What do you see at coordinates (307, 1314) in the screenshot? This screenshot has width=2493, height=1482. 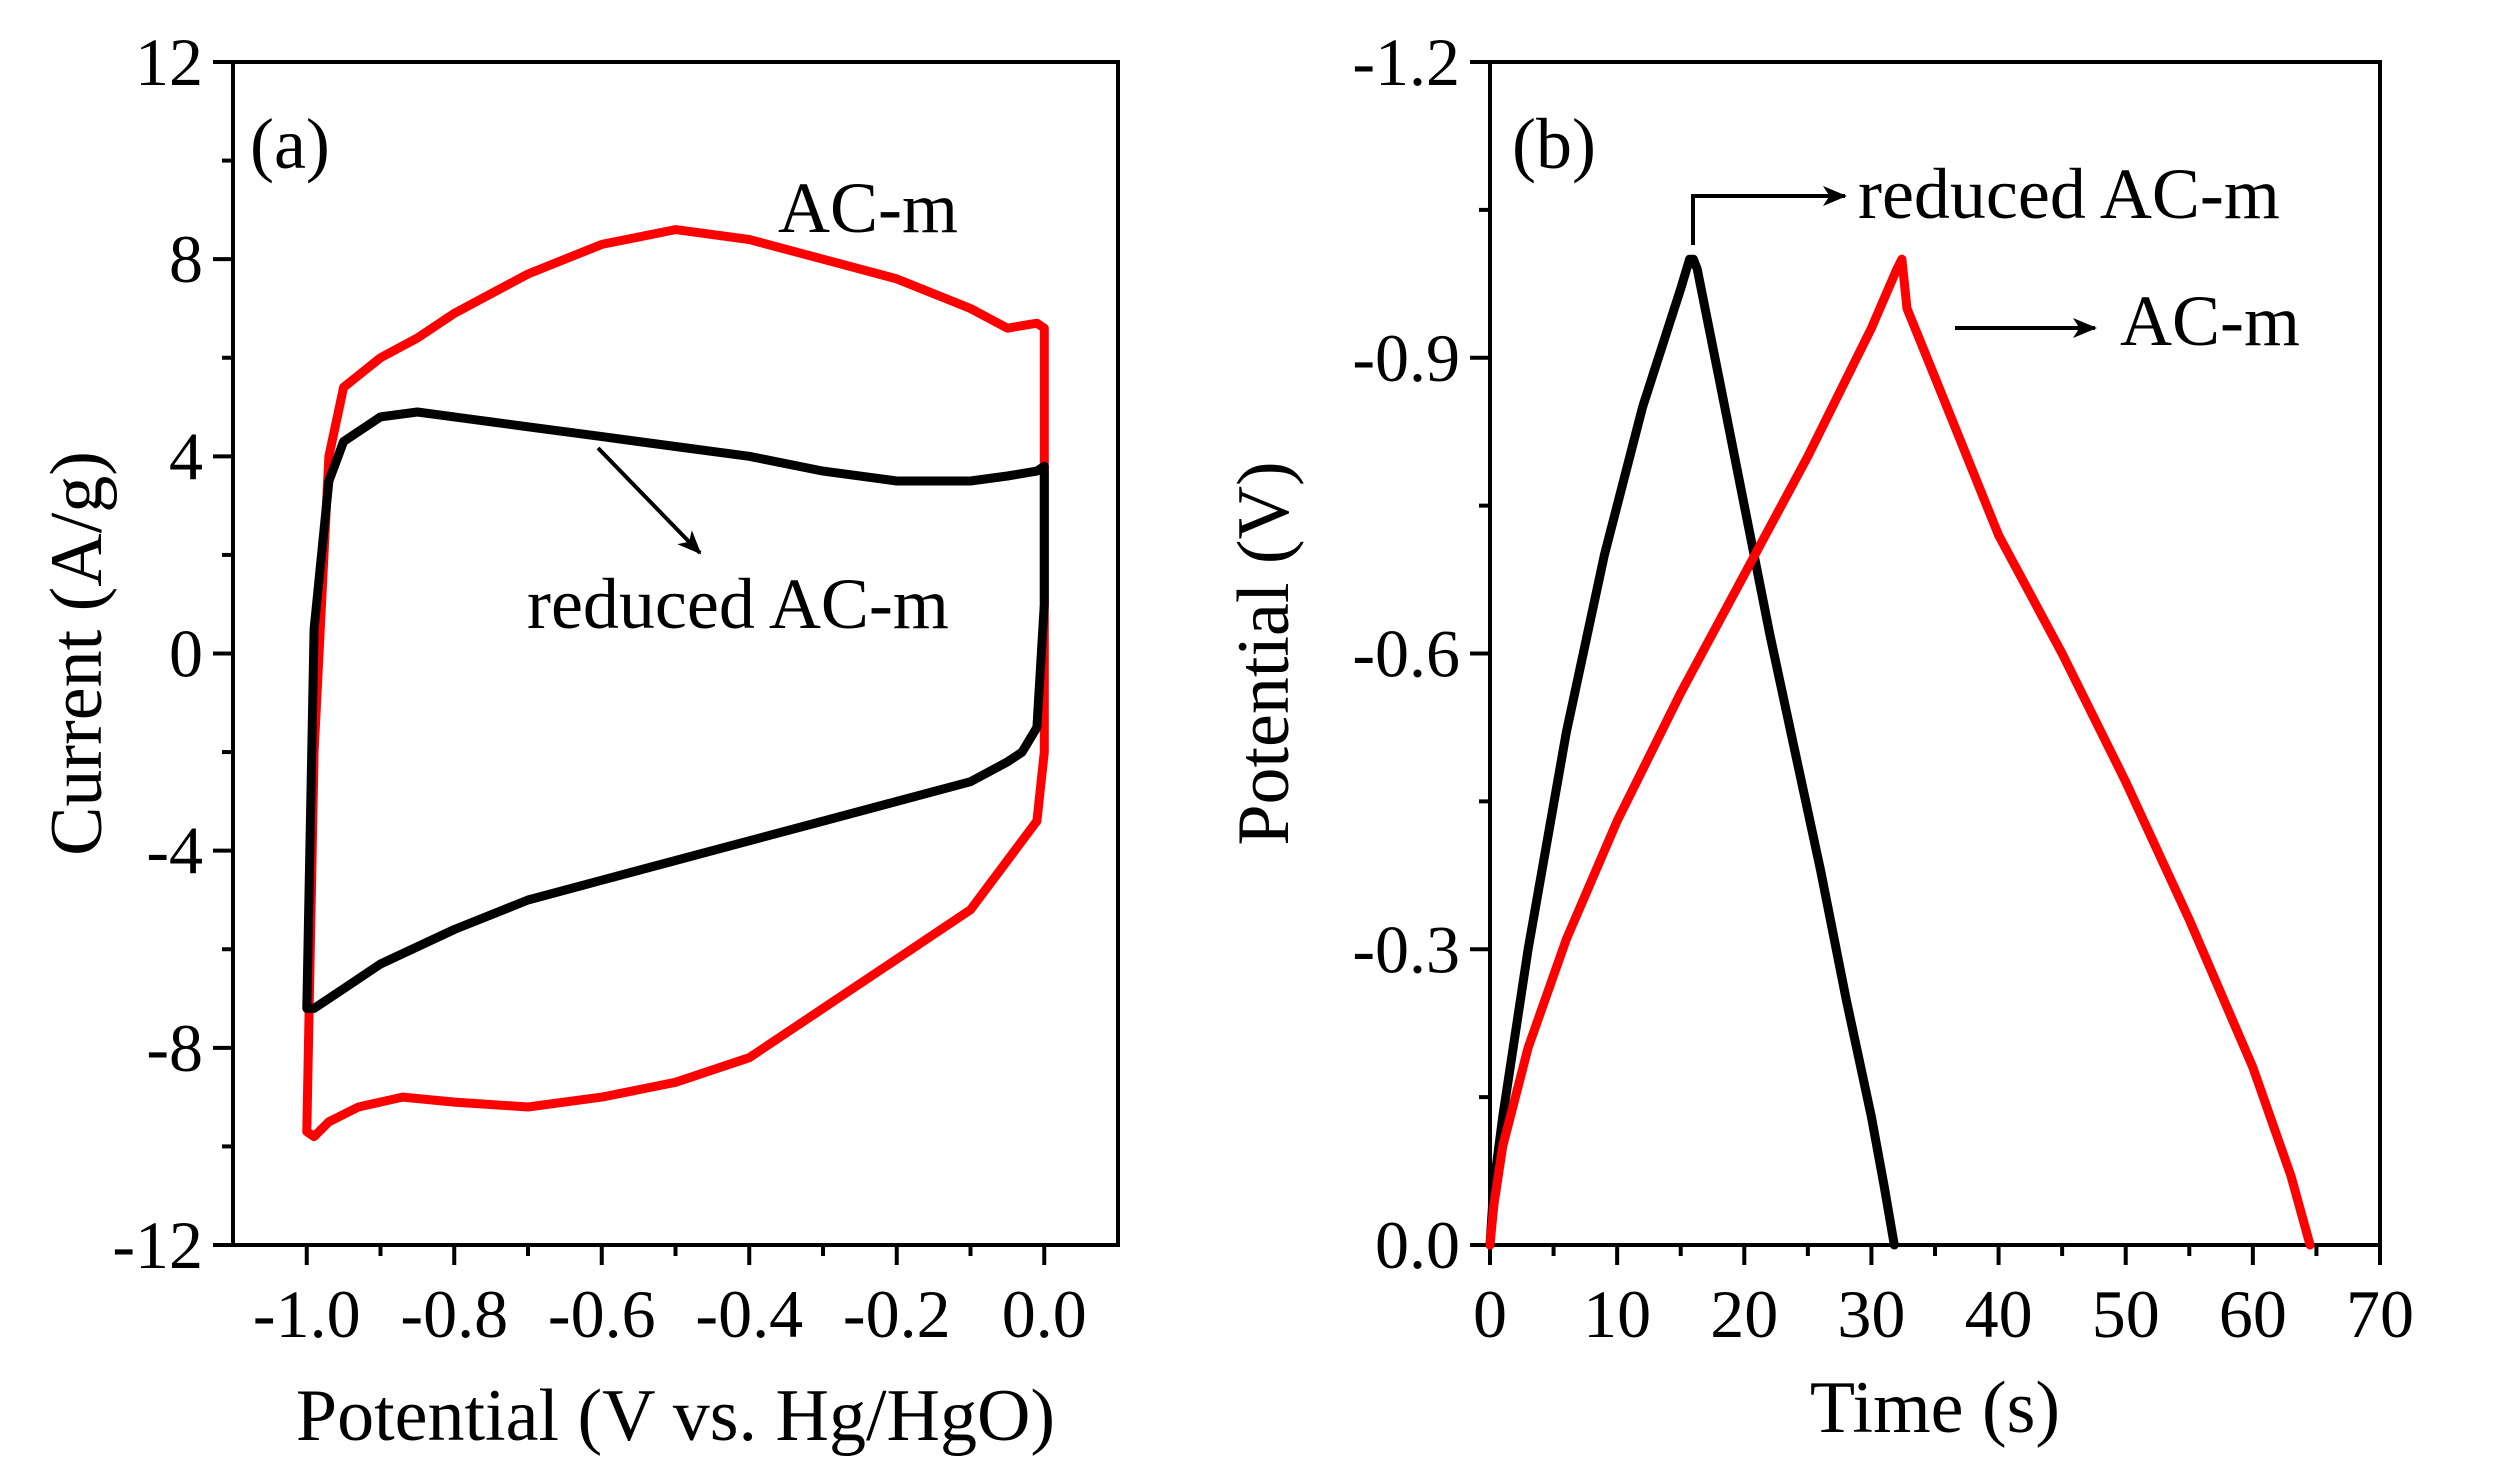 I see `x-tick-label: -1.0` at bounding box center [307, 1314].